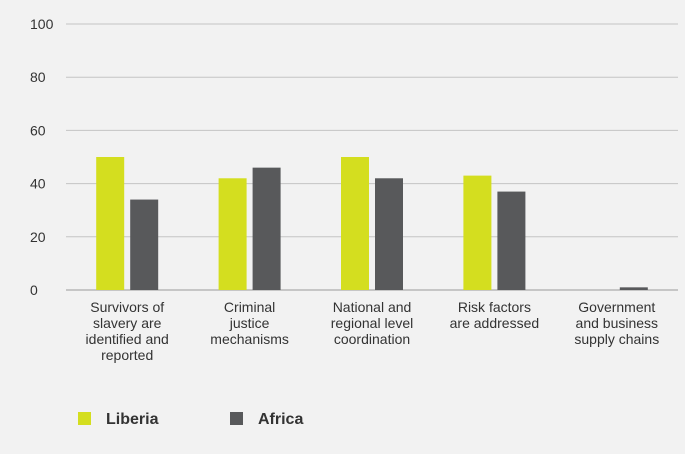 The image size is (693, 454). I want to click on y-tick-label: 0, so click(34, 290).